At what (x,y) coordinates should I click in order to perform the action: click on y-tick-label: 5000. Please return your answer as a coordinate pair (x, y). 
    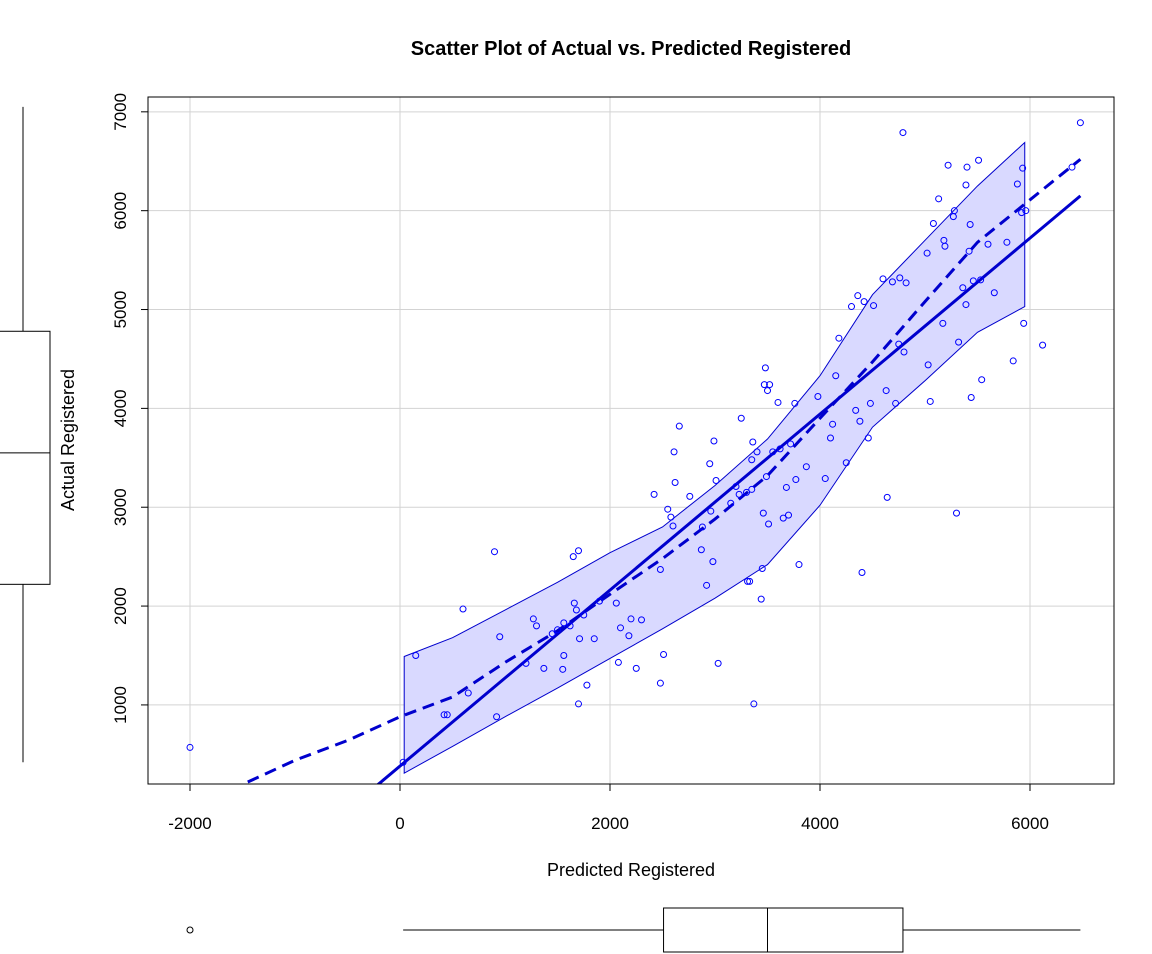
    Looking at the image, I should click on (120, 310).